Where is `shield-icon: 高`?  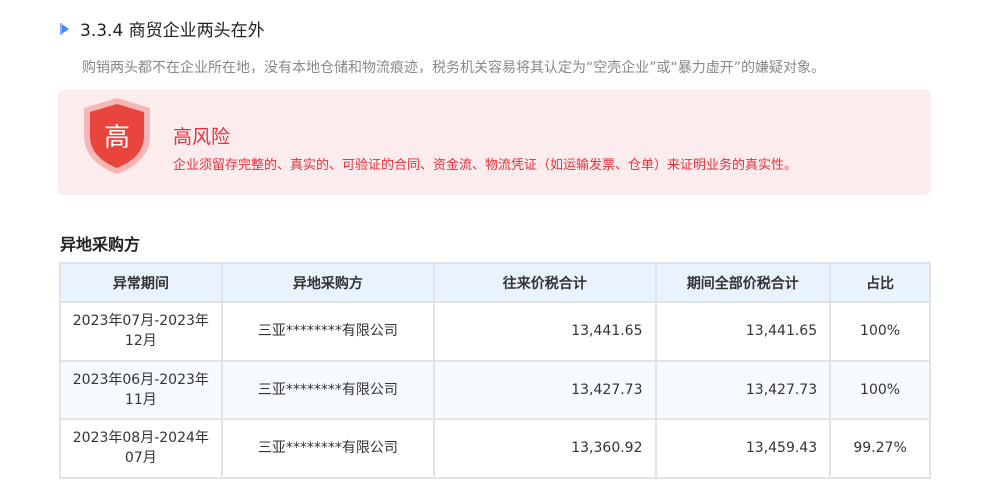
shield-icon: 高 is located at coordinates (117, 136).